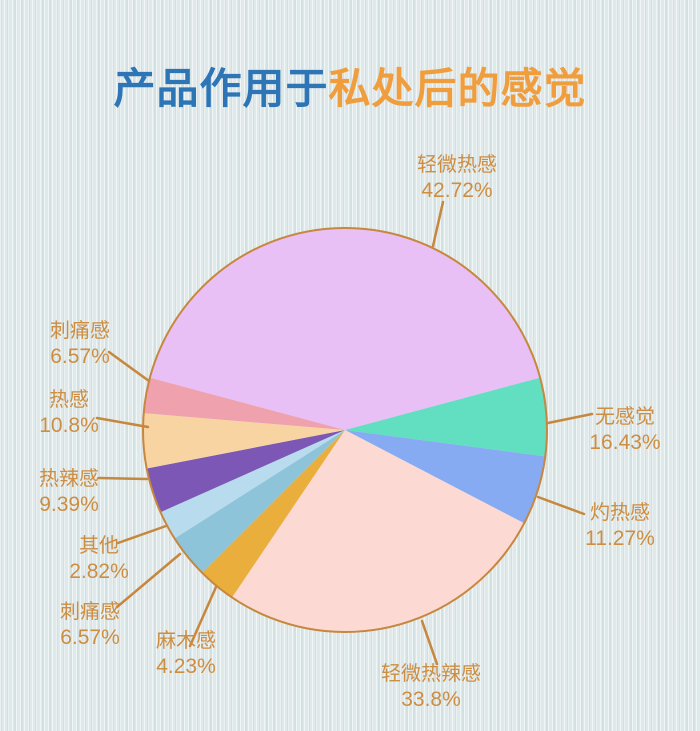 This screenshot has width=700, height=731. What do you see at coordinates (74, 492) in the screenshot?
I see `callout-hot-spicy: 热辣感 9.39%` at bounding box center [74, 492].